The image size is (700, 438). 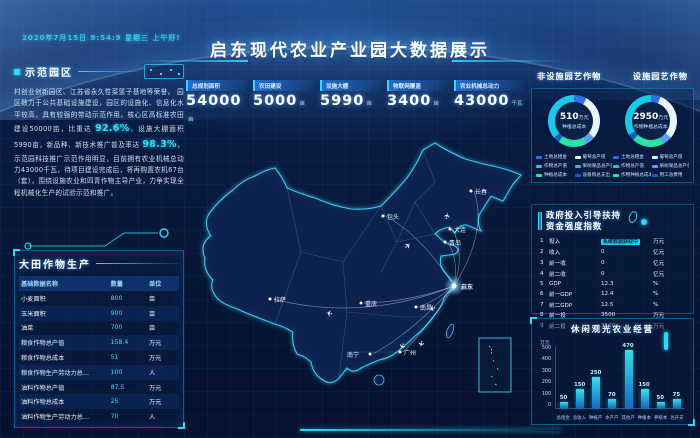 I want to click on donut-number: 510, so click(x=569, y=117).